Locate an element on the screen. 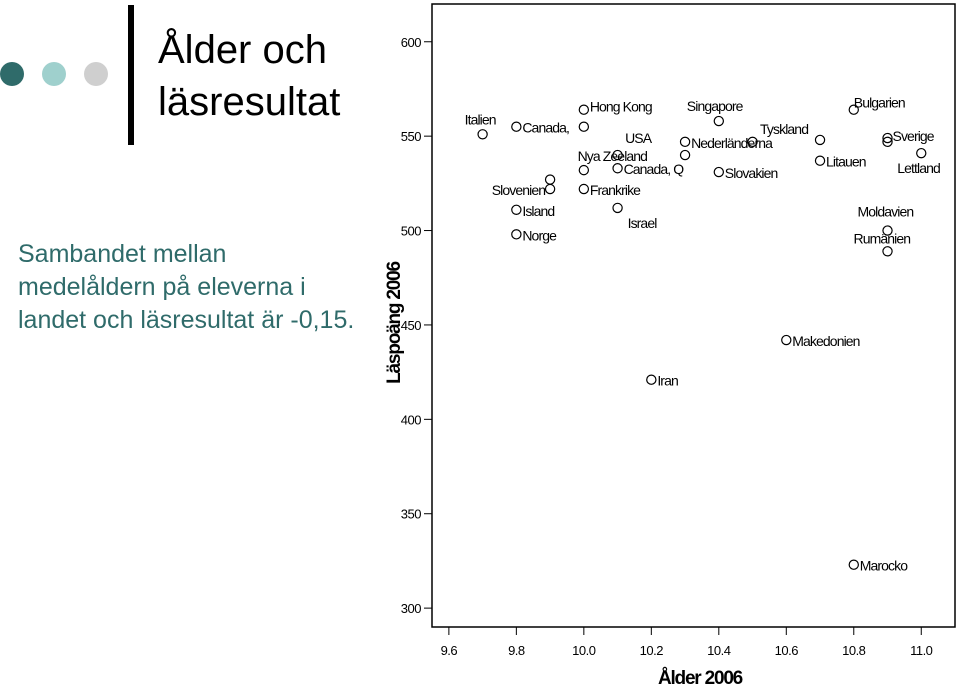 The width and height of the screenshot is (960, 686). y-tick-label: 300 is located at coordinates (411, 608).